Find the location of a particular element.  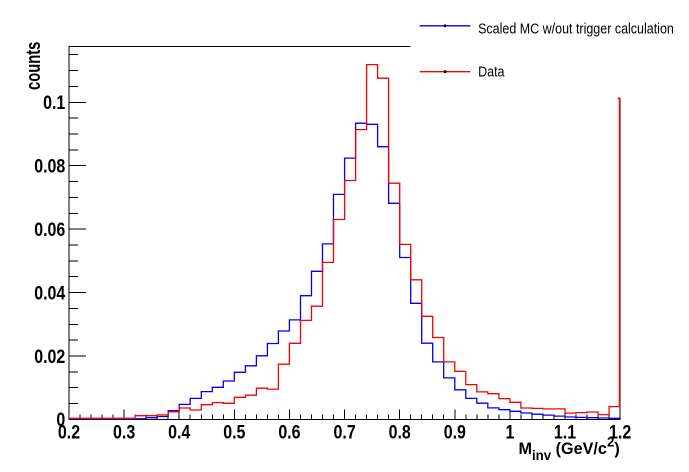

svg-text: 0.4 is located at coordinates (179, 432).